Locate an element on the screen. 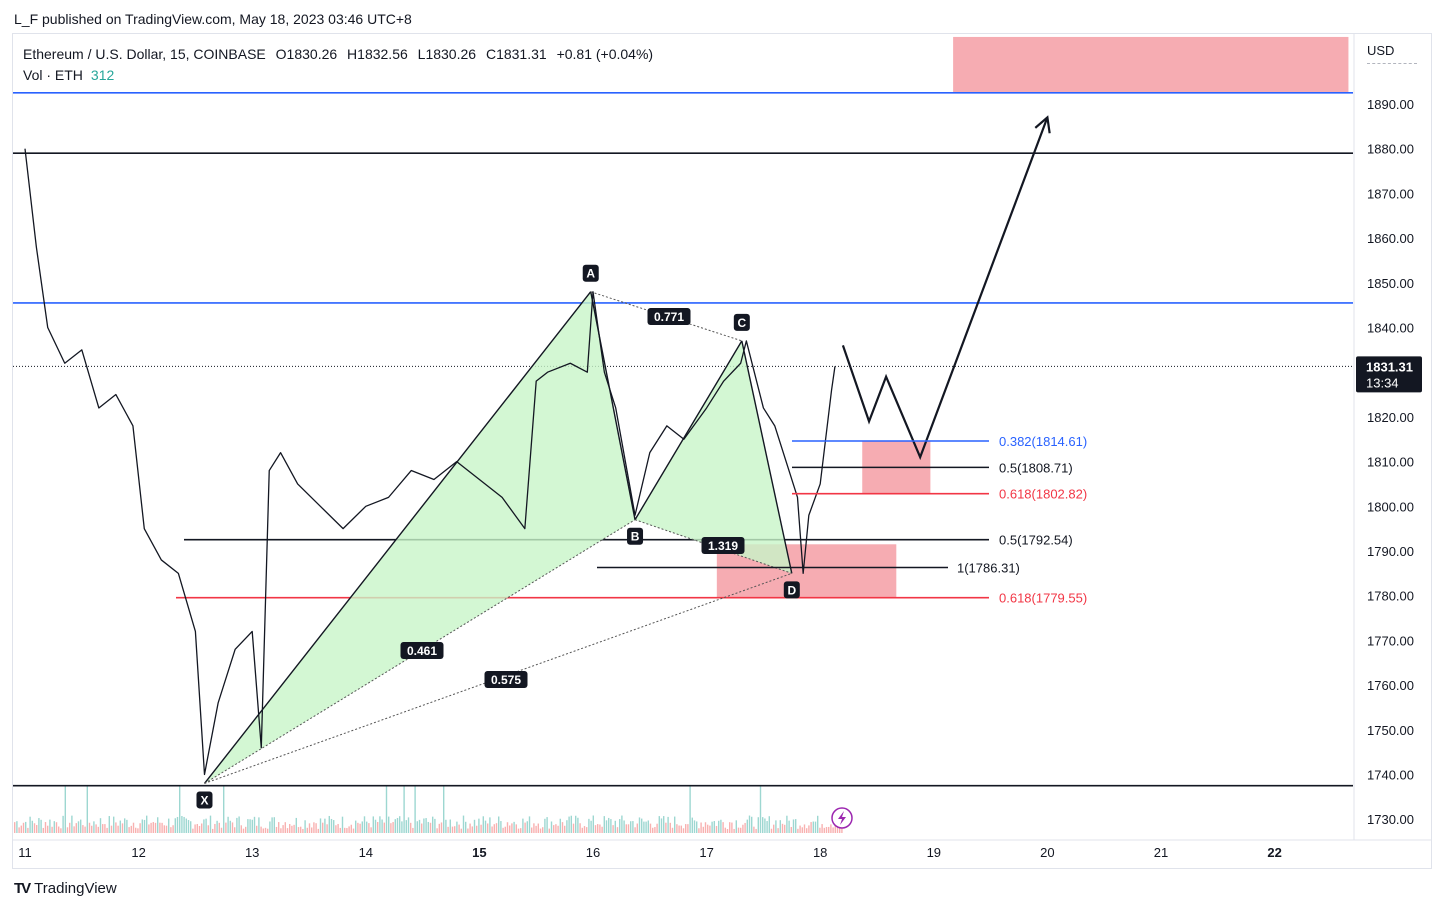  ratio-label-0-text: 0.771 is located at coordinates (669, 317).